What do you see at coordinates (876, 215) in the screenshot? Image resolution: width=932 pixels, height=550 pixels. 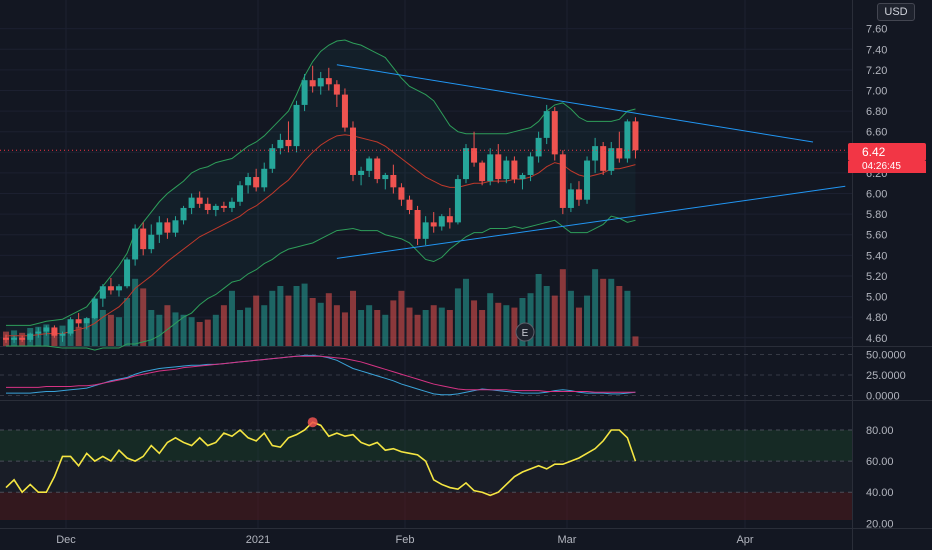 I see `price-tick-label: 5.80` at bounding box center [876, 215].